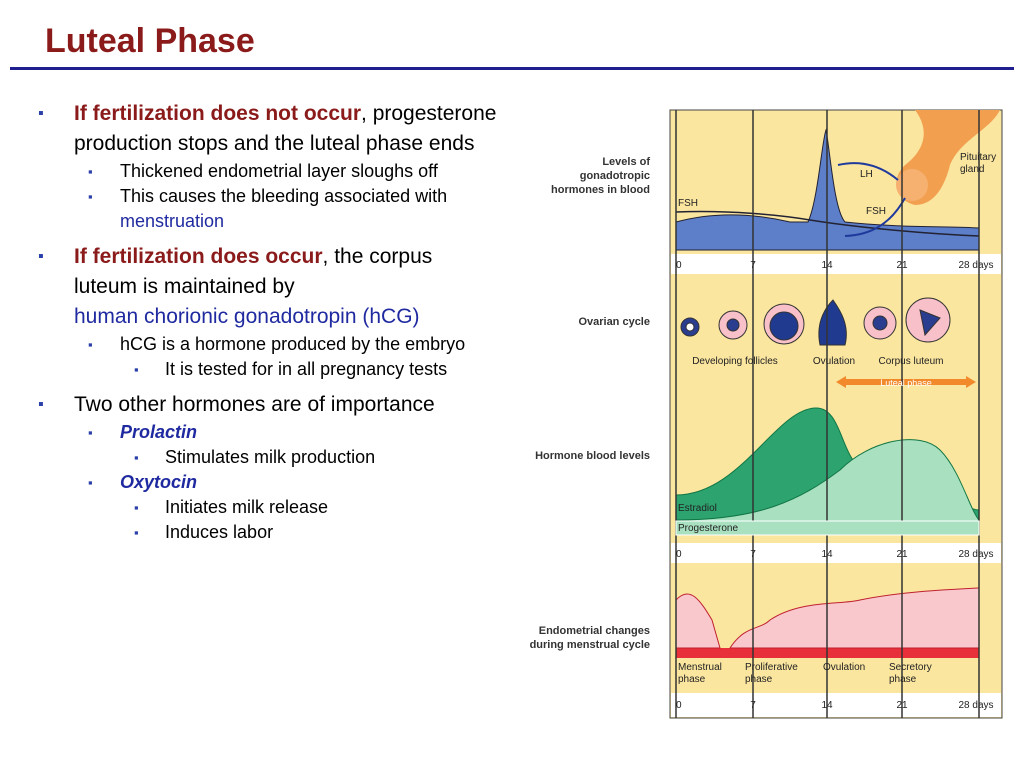  I want to click on sub-sub-bullet: Initiates milk release, so click(309, 507).